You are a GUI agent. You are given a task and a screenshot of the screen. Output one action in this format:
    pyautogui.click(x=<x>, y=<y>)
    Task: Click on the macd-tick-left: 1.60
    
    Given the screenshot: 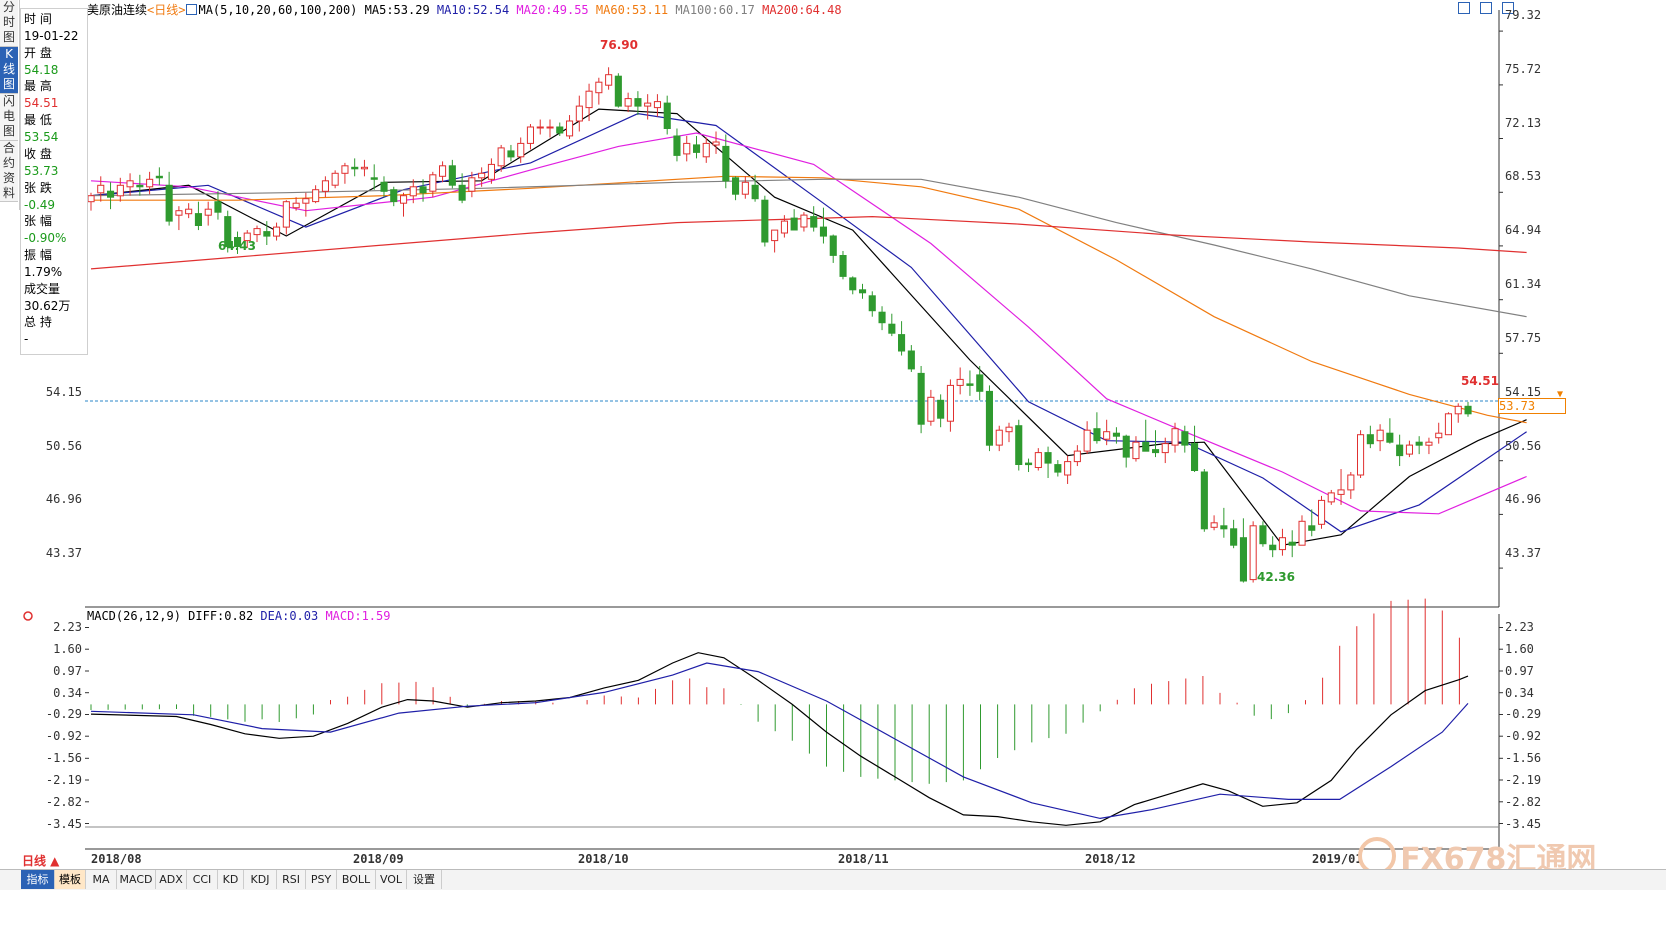 What is the action you would take?
    pyautogui.click(x=67, y=649)
    